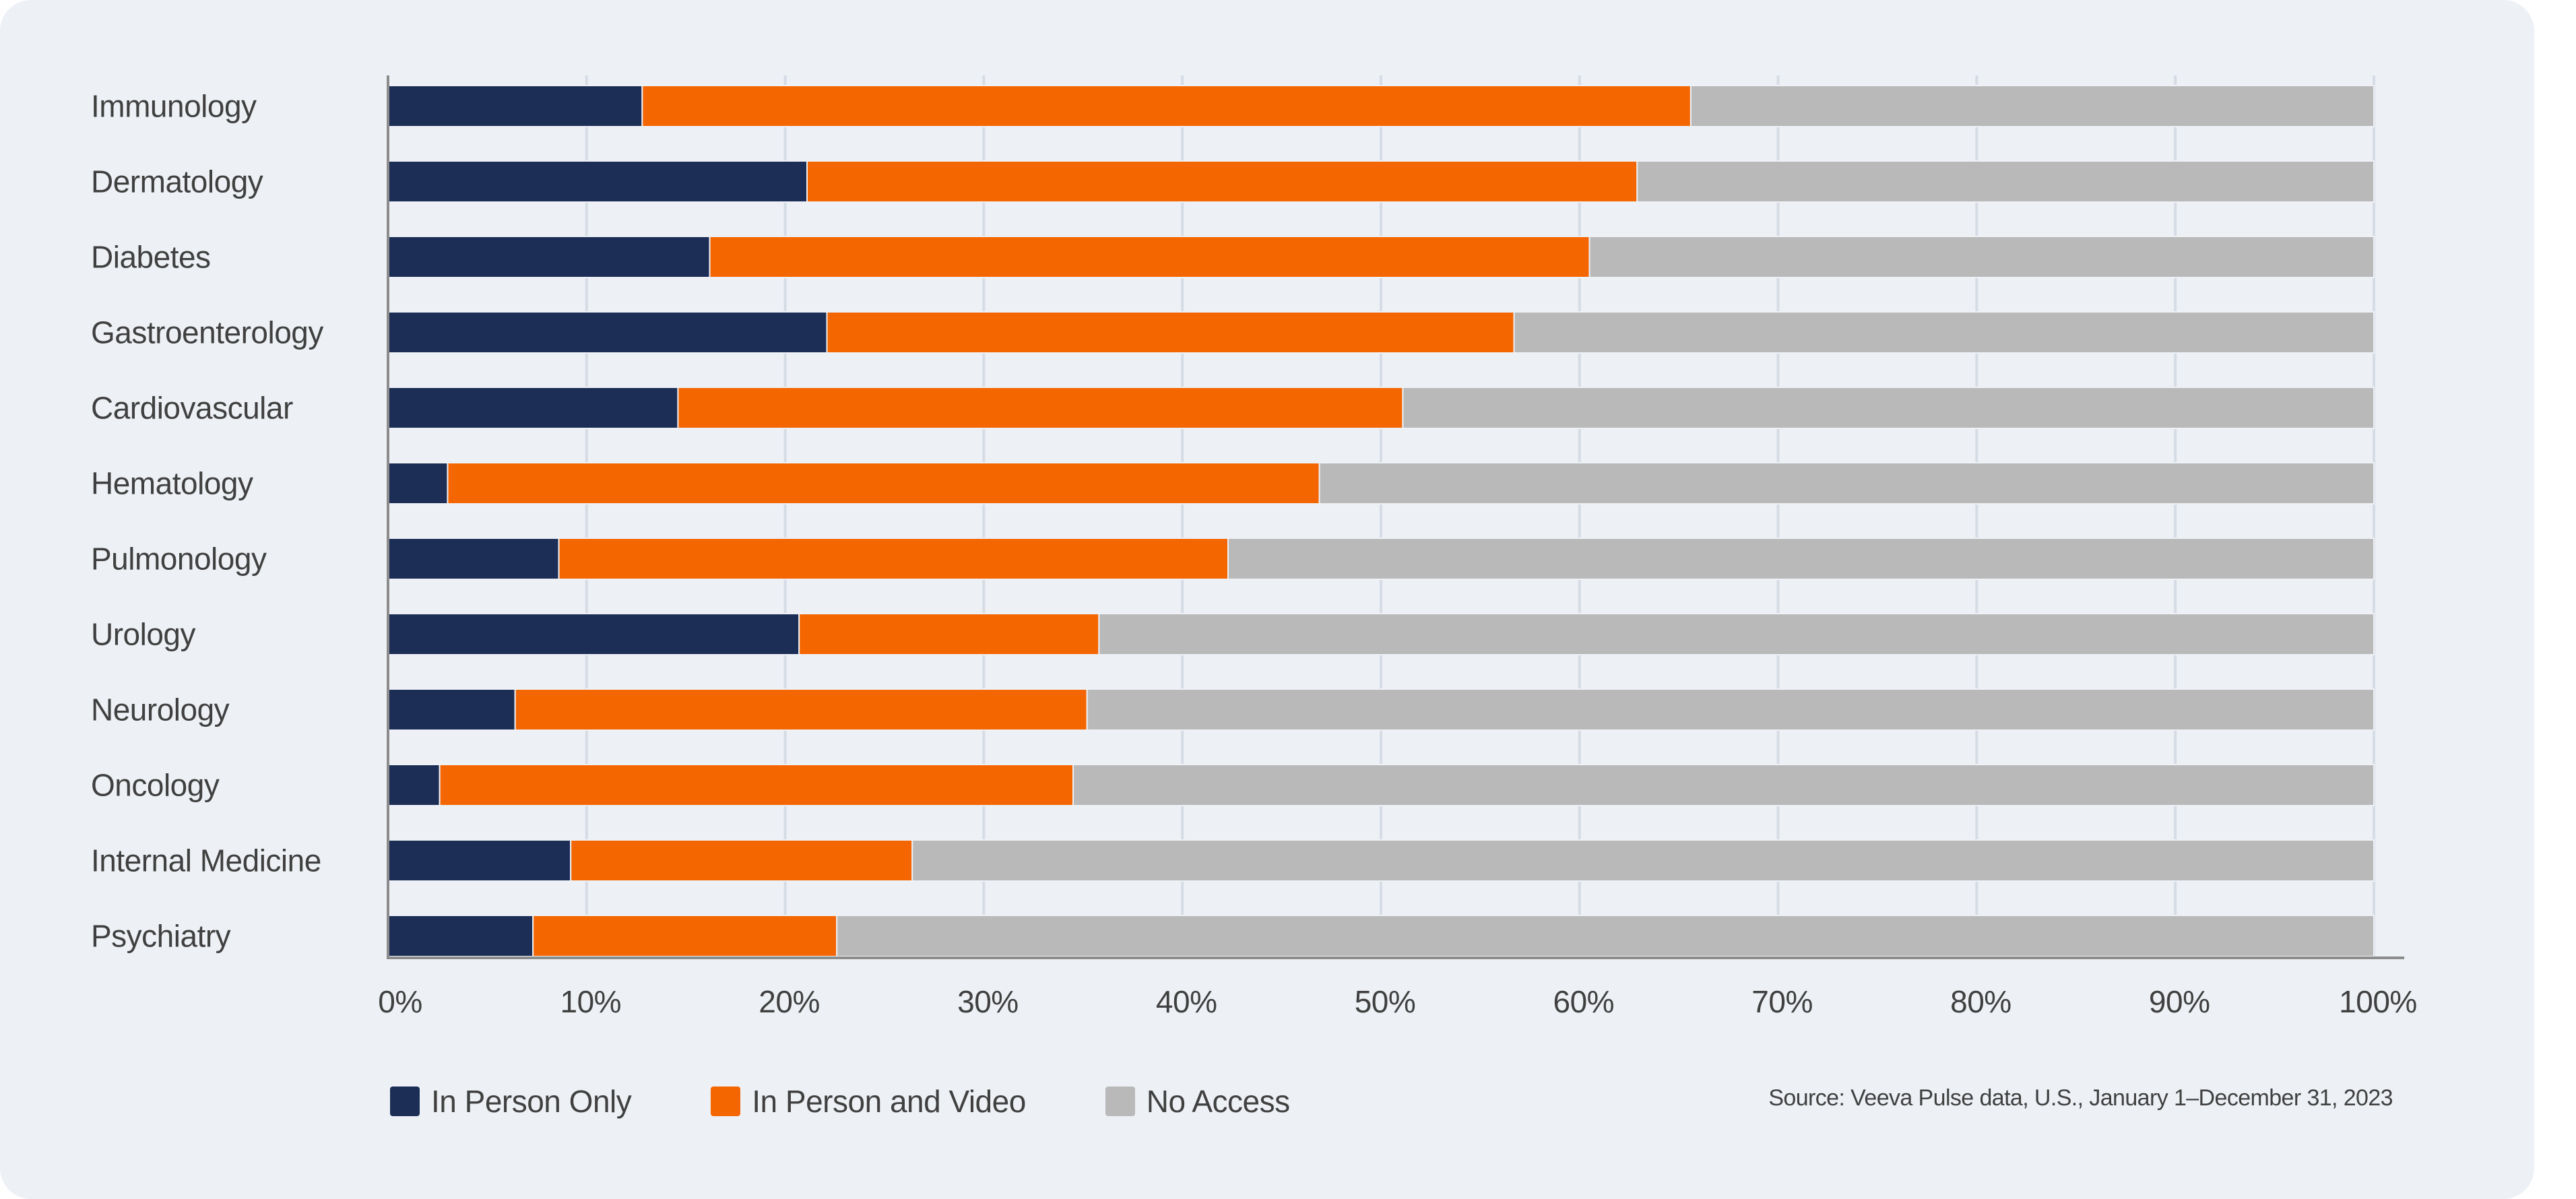 The image size is (2576, 1199). Describe the element at coordinates (593, 634) in the screenshot. I see `bar-segment-urology-in-person-only` at that location.